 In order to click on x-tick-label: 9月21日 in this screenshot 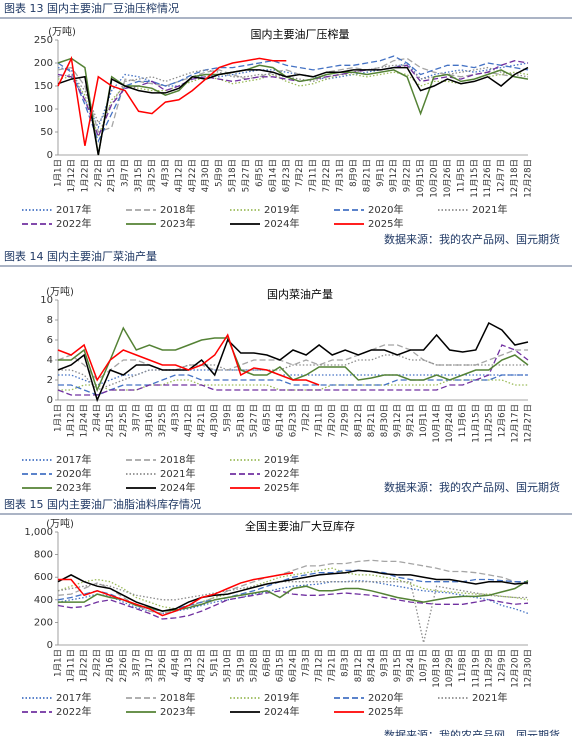, I will do `click(411, 420)`.